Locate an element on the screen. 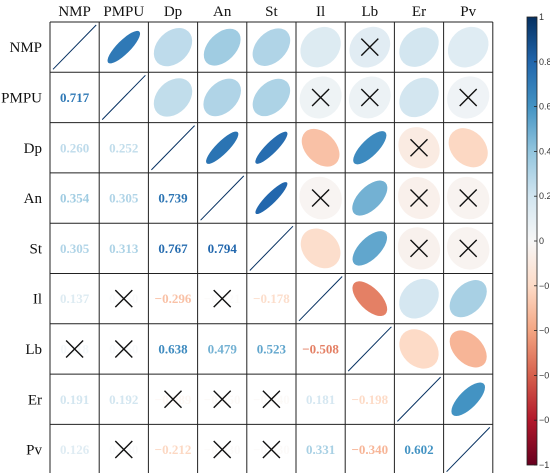 This screenshot has height=473, width=550. diagonal-line-pv is located at coordinates (468, 450).